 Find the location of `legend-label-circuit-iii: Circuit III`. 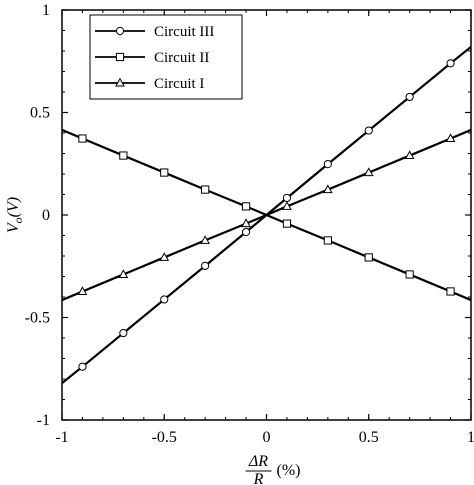

legend-label-circuit-iii: Circuit III is located at coordinates (184, 32).